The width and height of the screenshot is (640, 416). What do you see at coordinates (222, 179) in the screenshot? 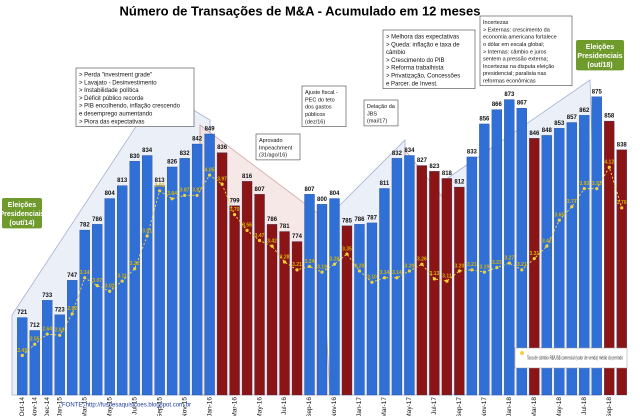
I see `exchange-value-label: 3.97` at bounding box center [222, 179].